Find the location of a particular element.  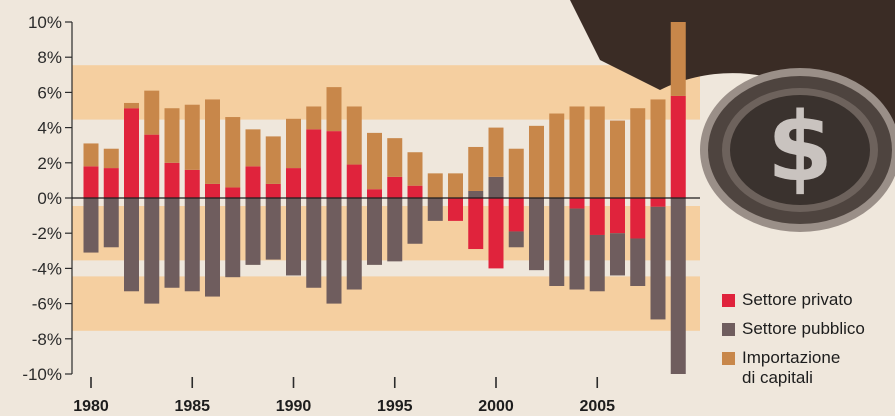

legend-label-public: Settore pubblico is located at coordinates (803, 328).